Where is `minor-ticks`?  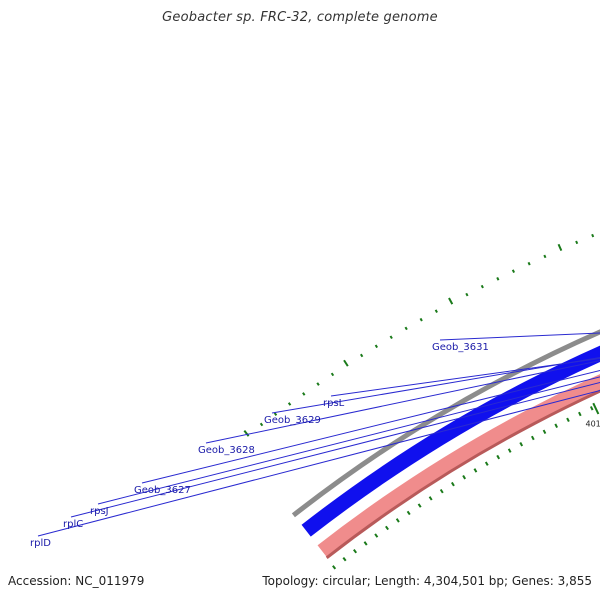
minor-ticks is located at coordinates (463, 488).